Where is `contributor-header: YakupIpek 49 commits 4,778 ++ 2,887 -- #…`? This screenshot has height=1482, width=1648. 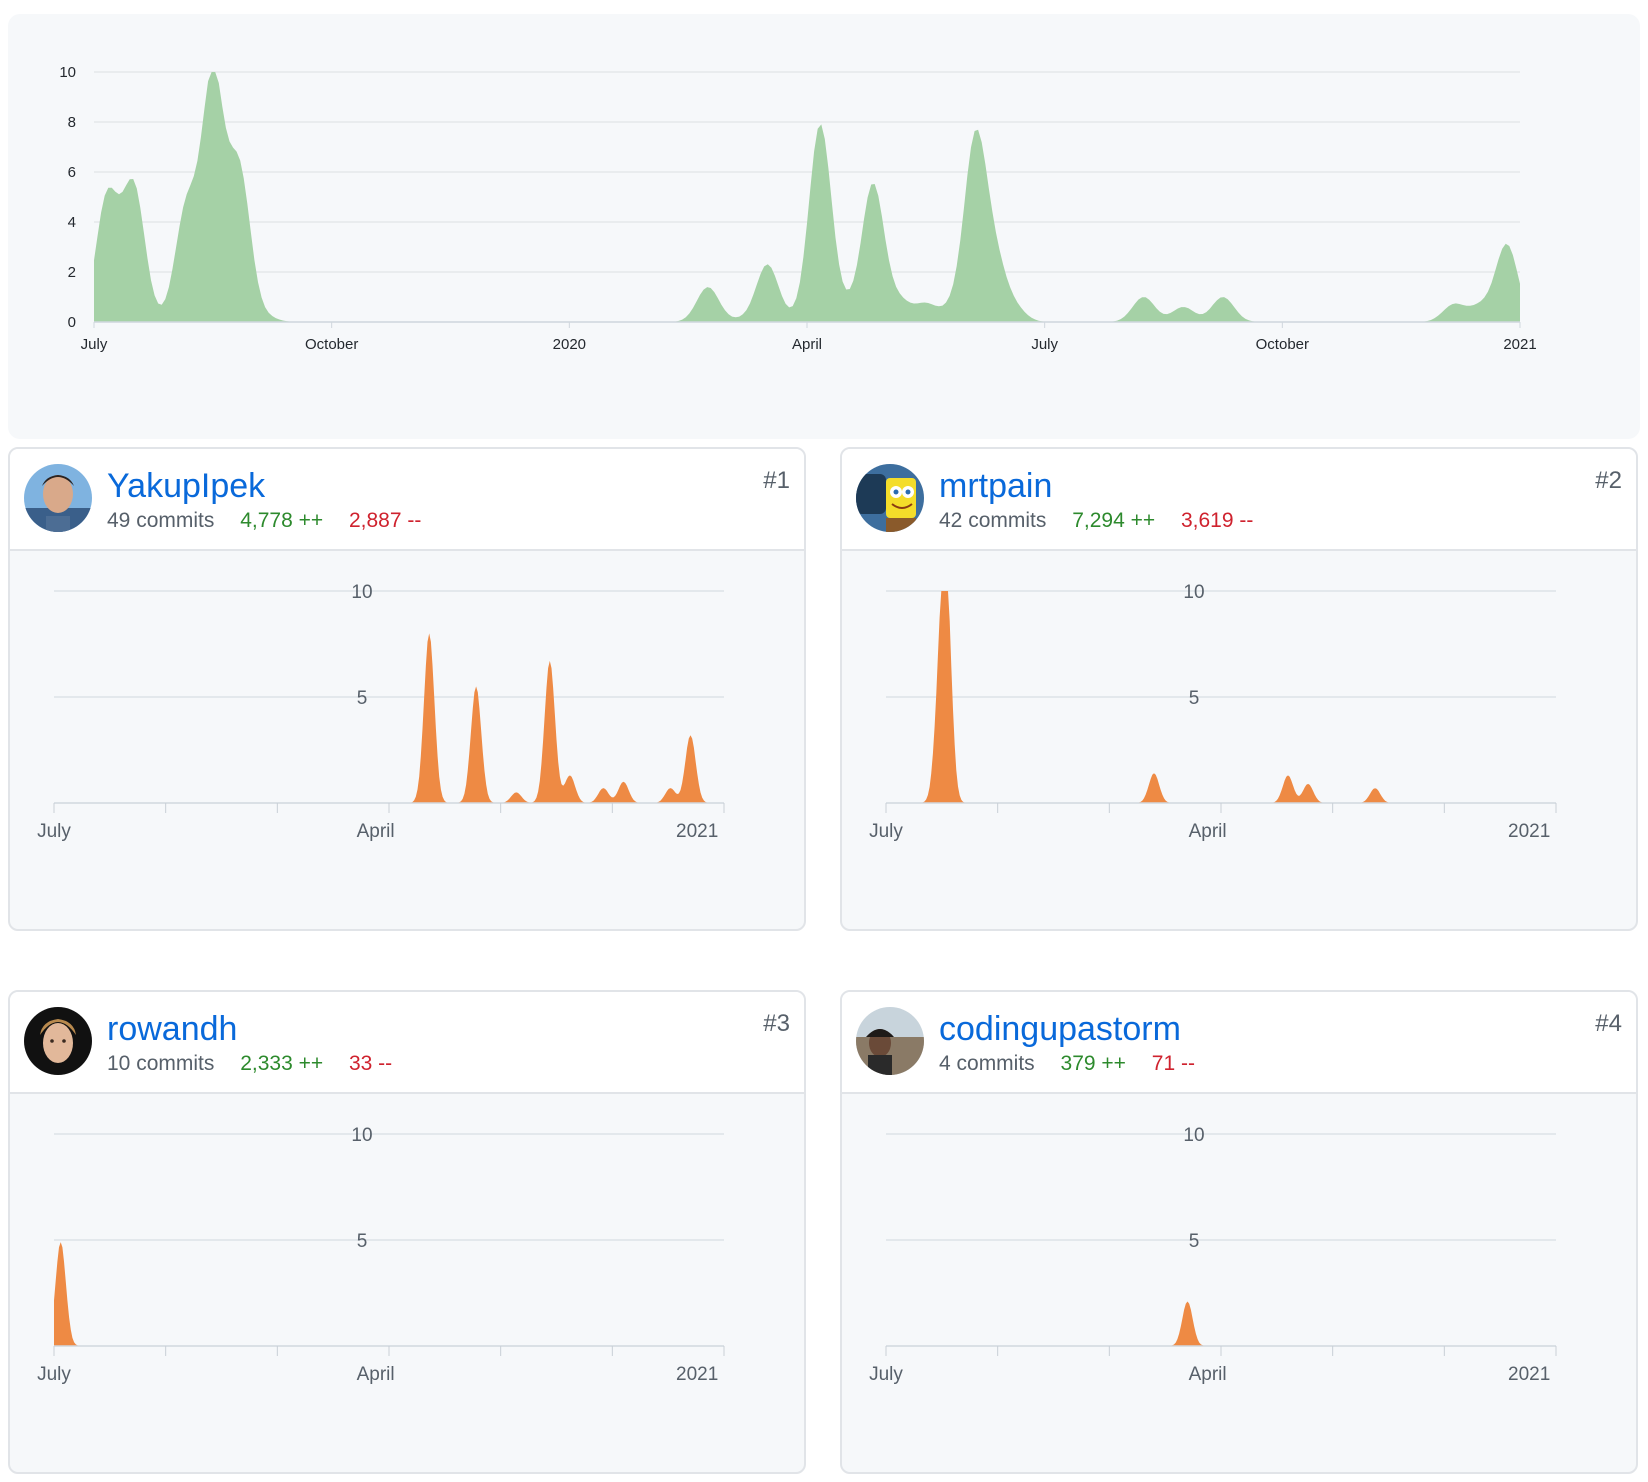 contributor-header: YakupIpek 49 commits 4,778 ++ 2,887 -- #… is located at coordinates (407, 500).